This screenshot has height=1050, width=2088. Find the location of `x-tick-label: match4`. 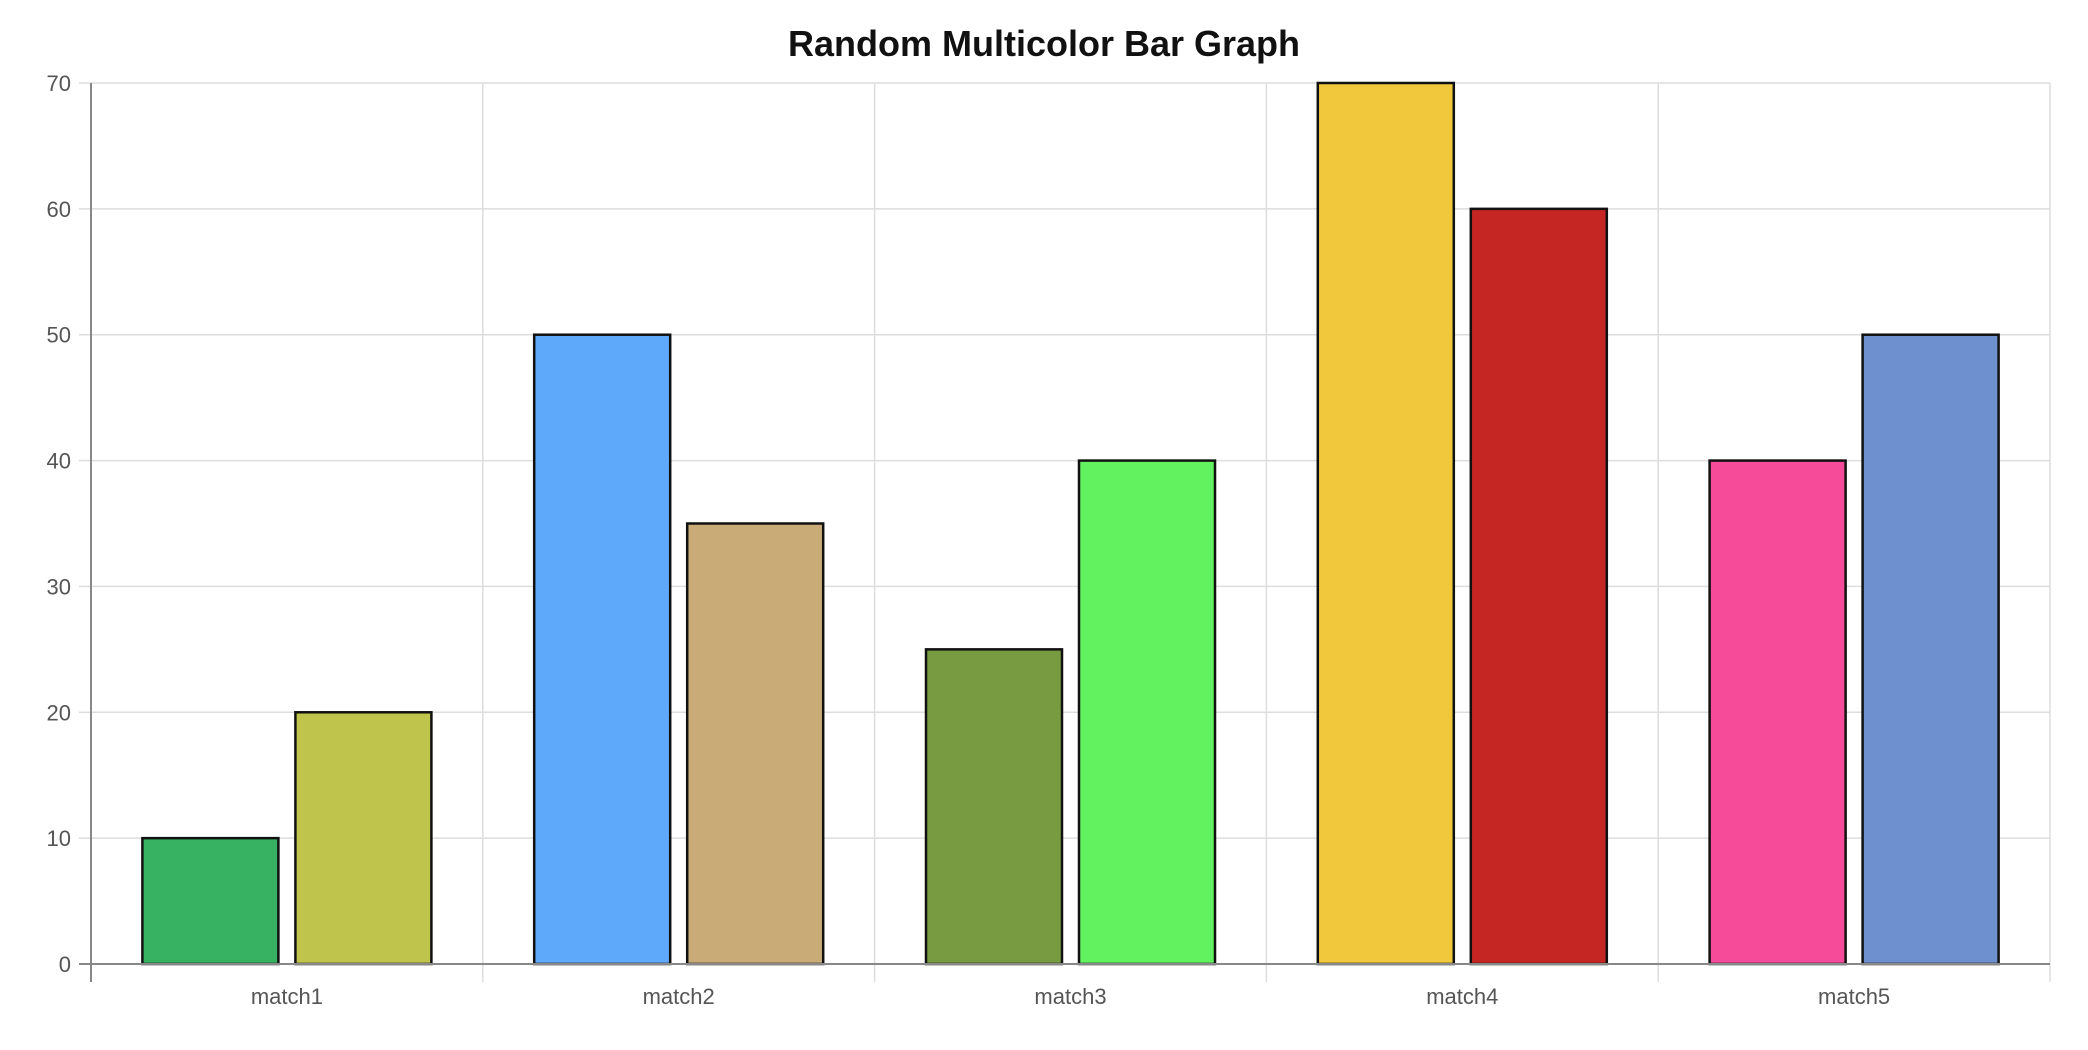

x-tick-label: match4 is located at coordinates (1462, 996).